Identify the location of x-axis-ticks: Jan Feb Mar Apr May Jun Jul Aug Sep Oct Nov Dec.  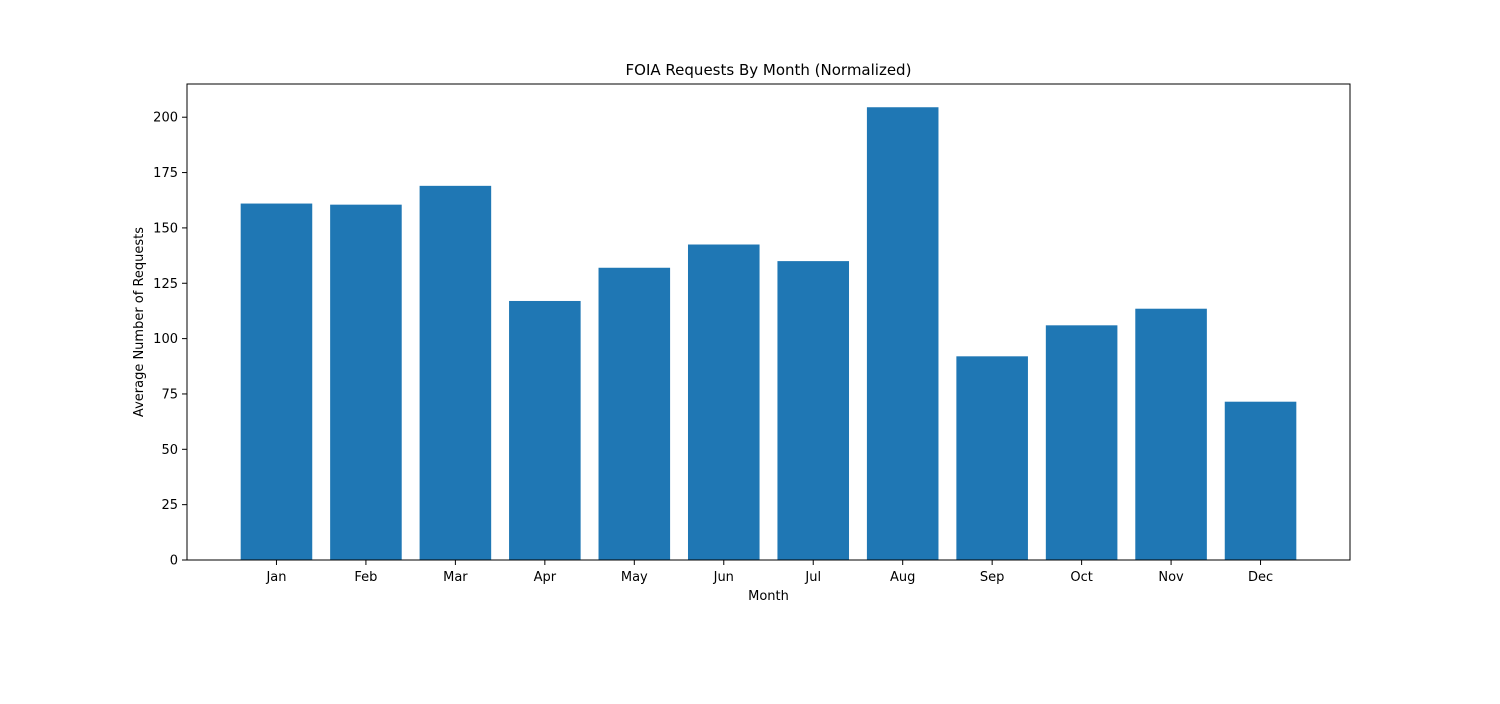
(769, 572).